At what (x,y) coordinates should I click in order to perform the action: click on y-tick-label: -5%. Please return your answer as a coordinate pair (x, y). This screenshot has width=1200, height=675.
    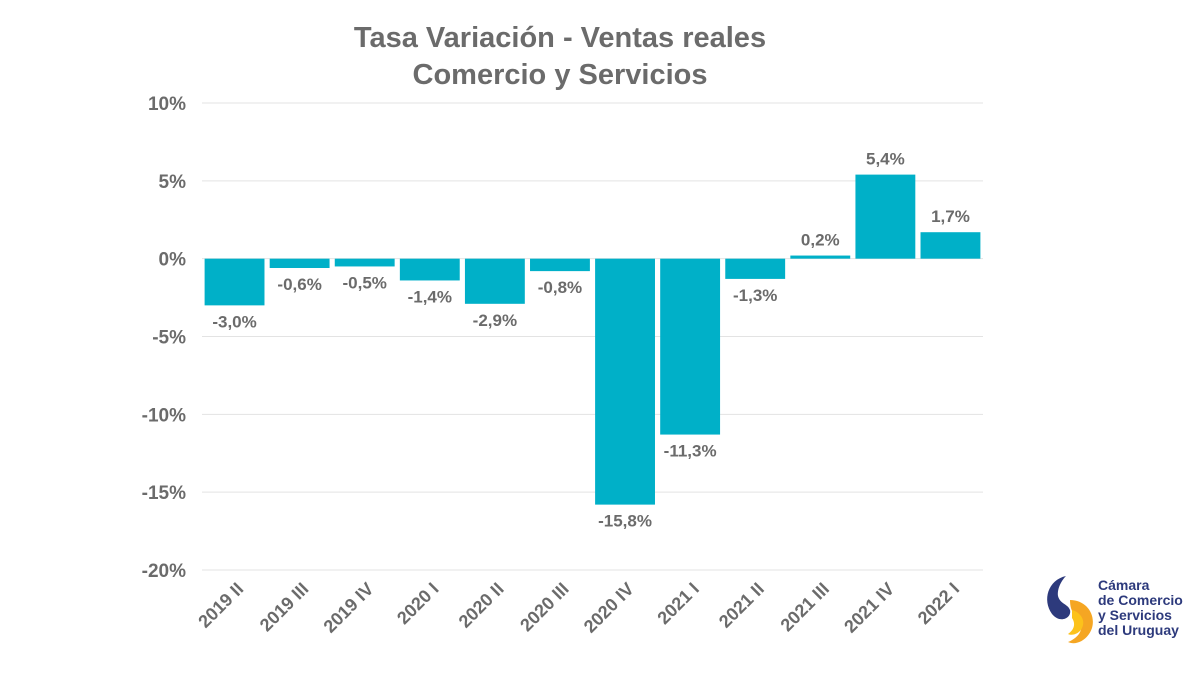
    Looking at the image, I should click on (169, 338).